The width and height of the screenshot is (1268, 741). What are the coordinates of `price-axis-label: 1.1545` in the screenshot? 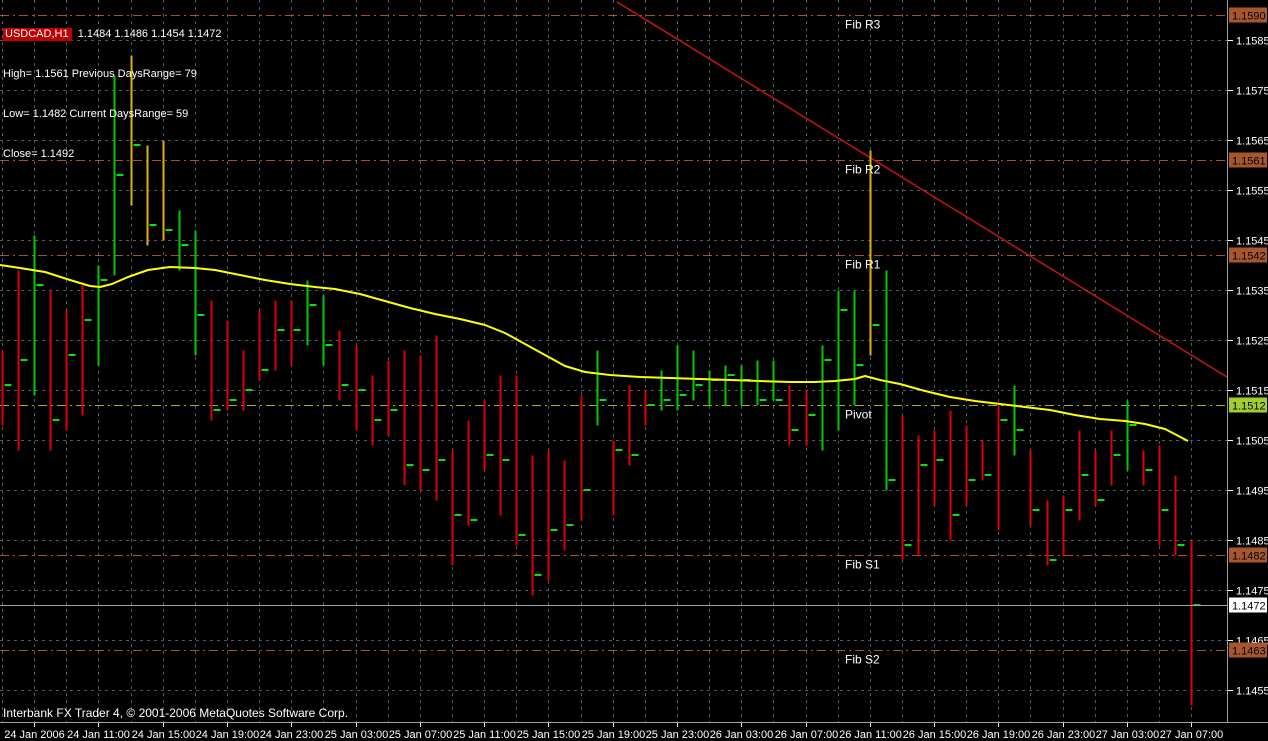 It's located at (1252, 242).